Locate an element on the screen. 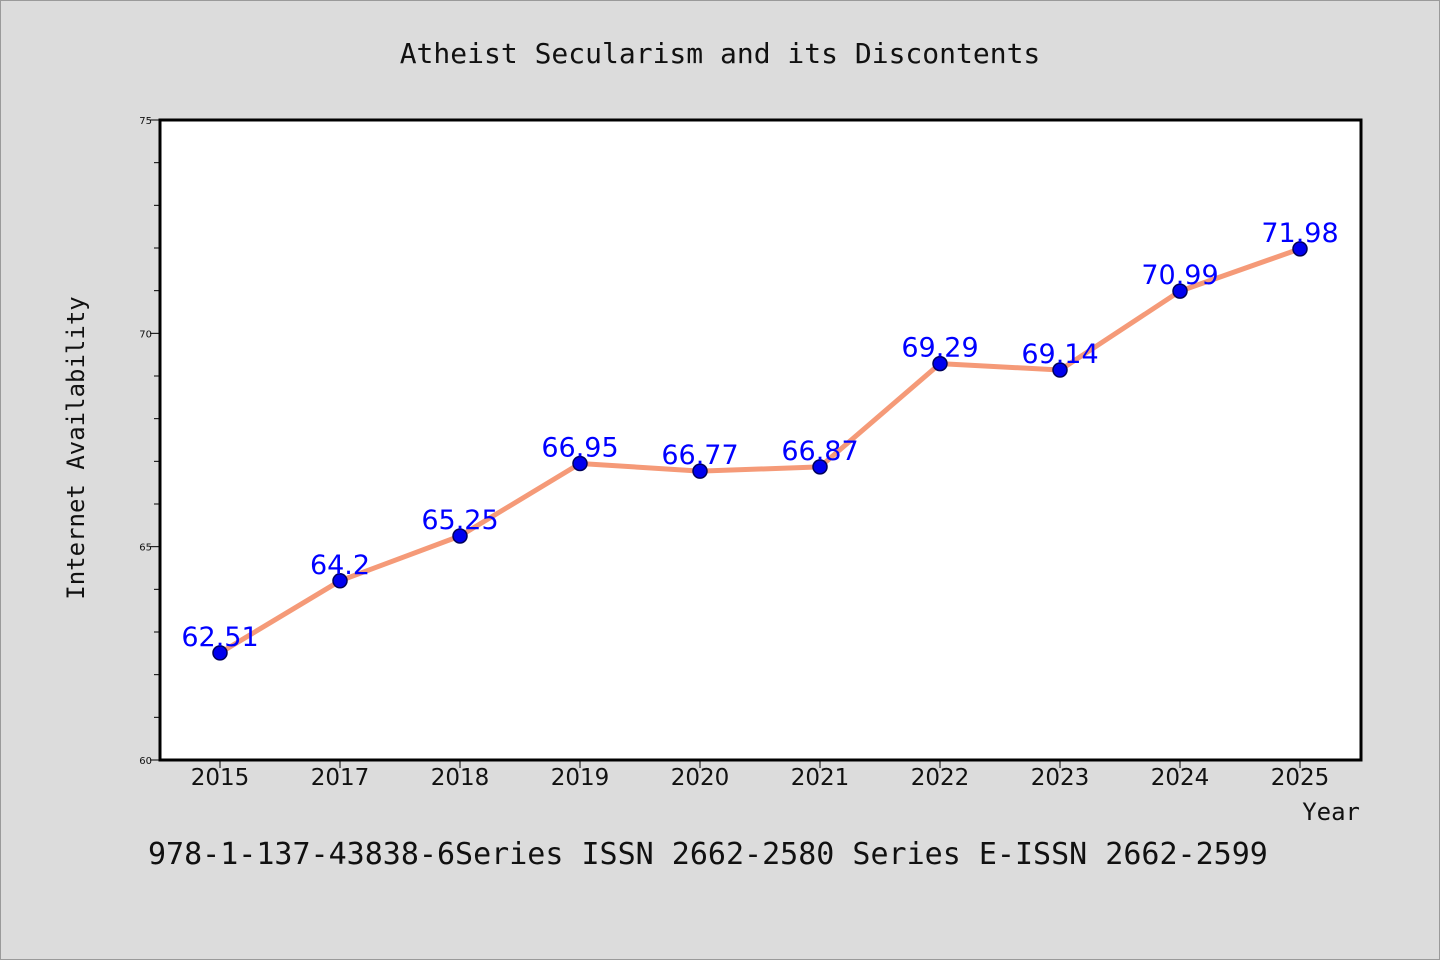 This screenshot has height=960, width=1440. y-axis: 60 65 70 75 is located at coordinates (149, 441).